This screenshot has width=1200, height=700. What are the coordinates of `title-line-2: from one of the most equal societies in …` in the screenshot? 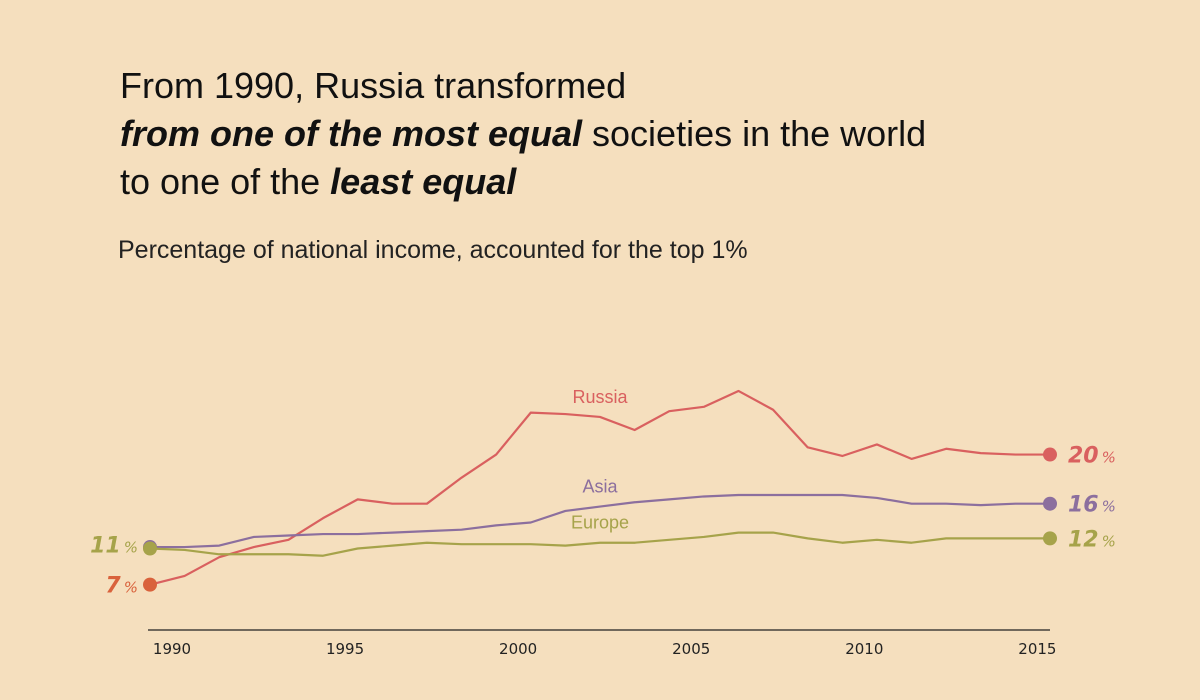 It's located at (523, 134).